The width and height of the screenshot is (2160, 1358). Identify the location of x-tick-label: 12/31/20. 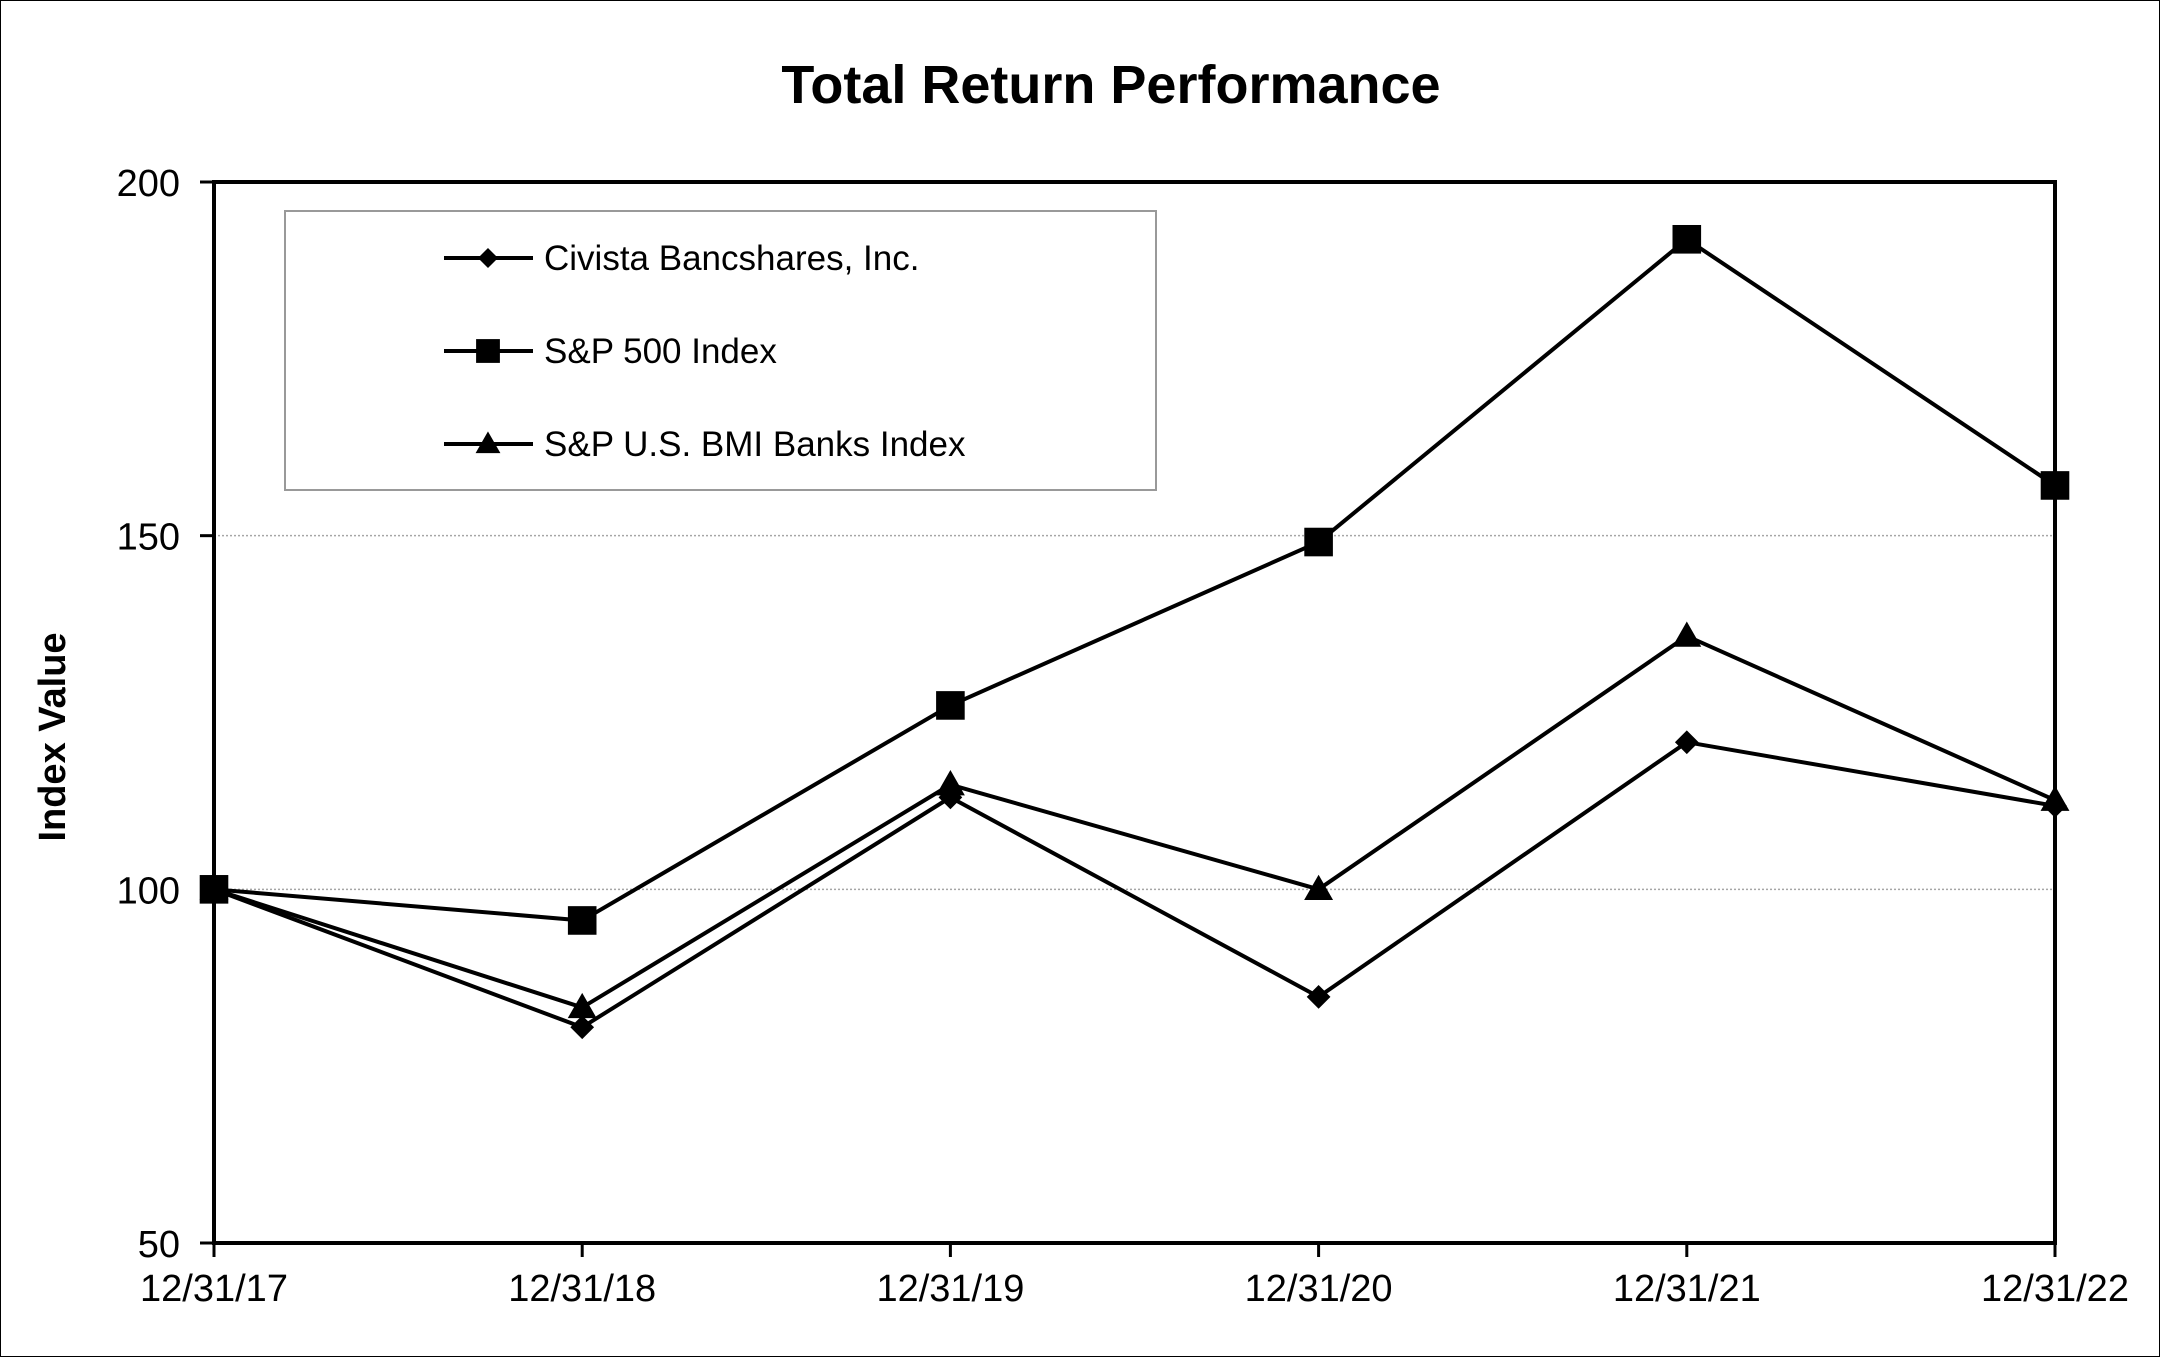
(1319, 1289).